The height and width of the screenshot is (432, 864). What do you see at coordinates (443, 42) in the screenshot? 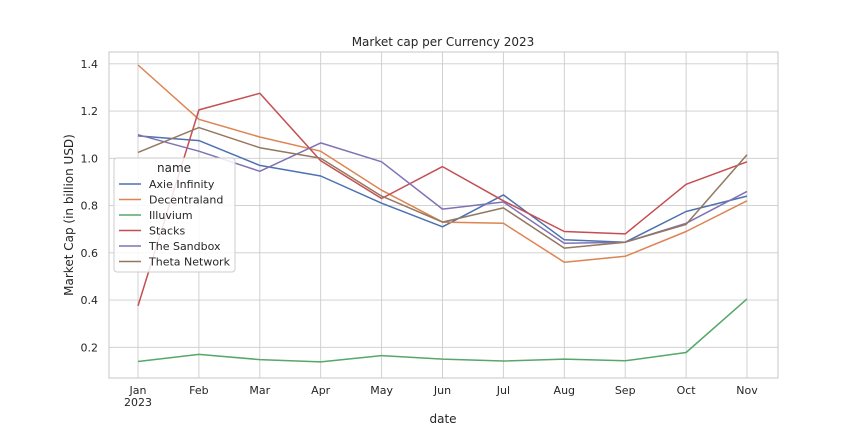
I see `chart-title: Market cap per Currency 2023` at bounding box center [443, 42].